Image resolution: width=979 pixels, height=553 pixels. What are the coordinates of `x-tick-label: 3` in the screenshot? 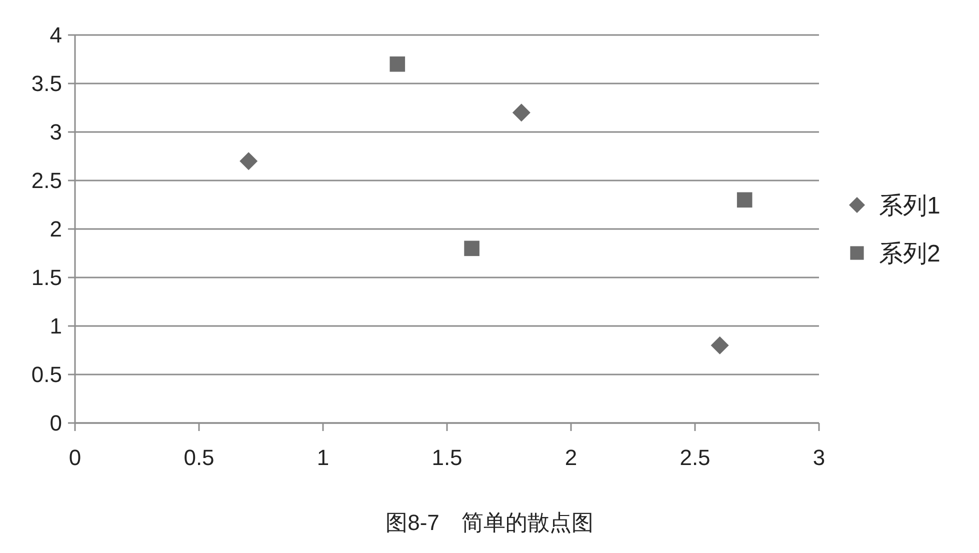 It's located at (819, 457).